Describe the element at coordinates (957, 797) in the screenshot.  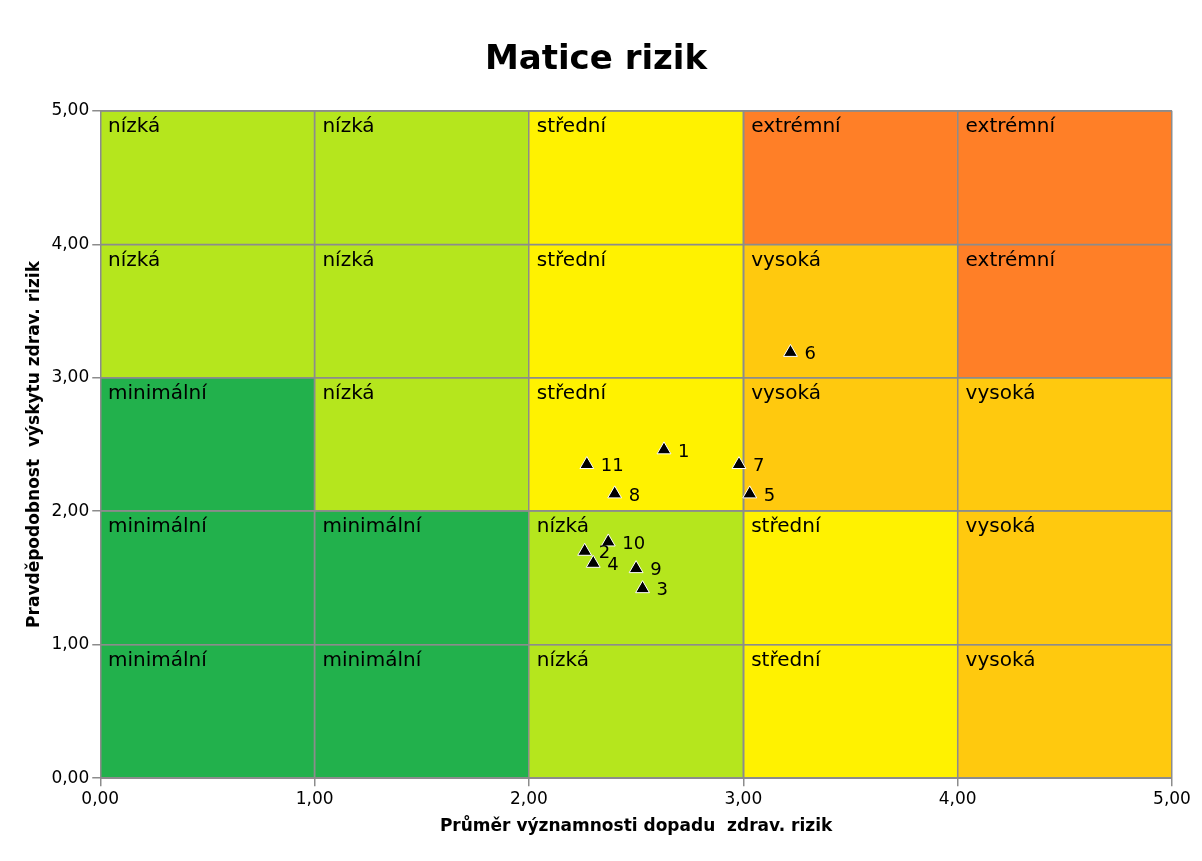
I see `x-tick-label: 4,00` at that location.